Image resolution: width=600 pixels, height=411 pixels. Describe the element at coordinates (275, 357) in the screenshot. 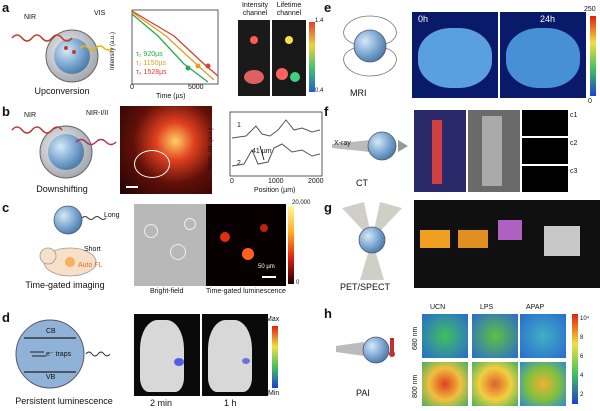

I see `persistent-colorbar` at that location.